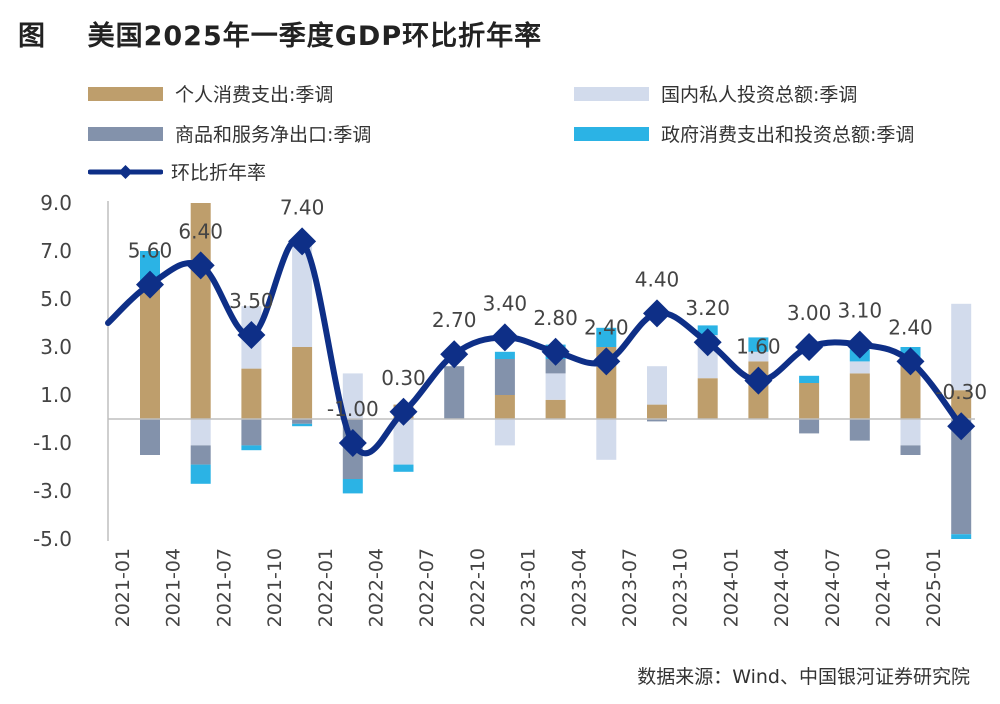 This screenshot has height=704, width=1000. I want to click on legend-item-investment: 国内私人投资总额:季调, so click(715, 93).